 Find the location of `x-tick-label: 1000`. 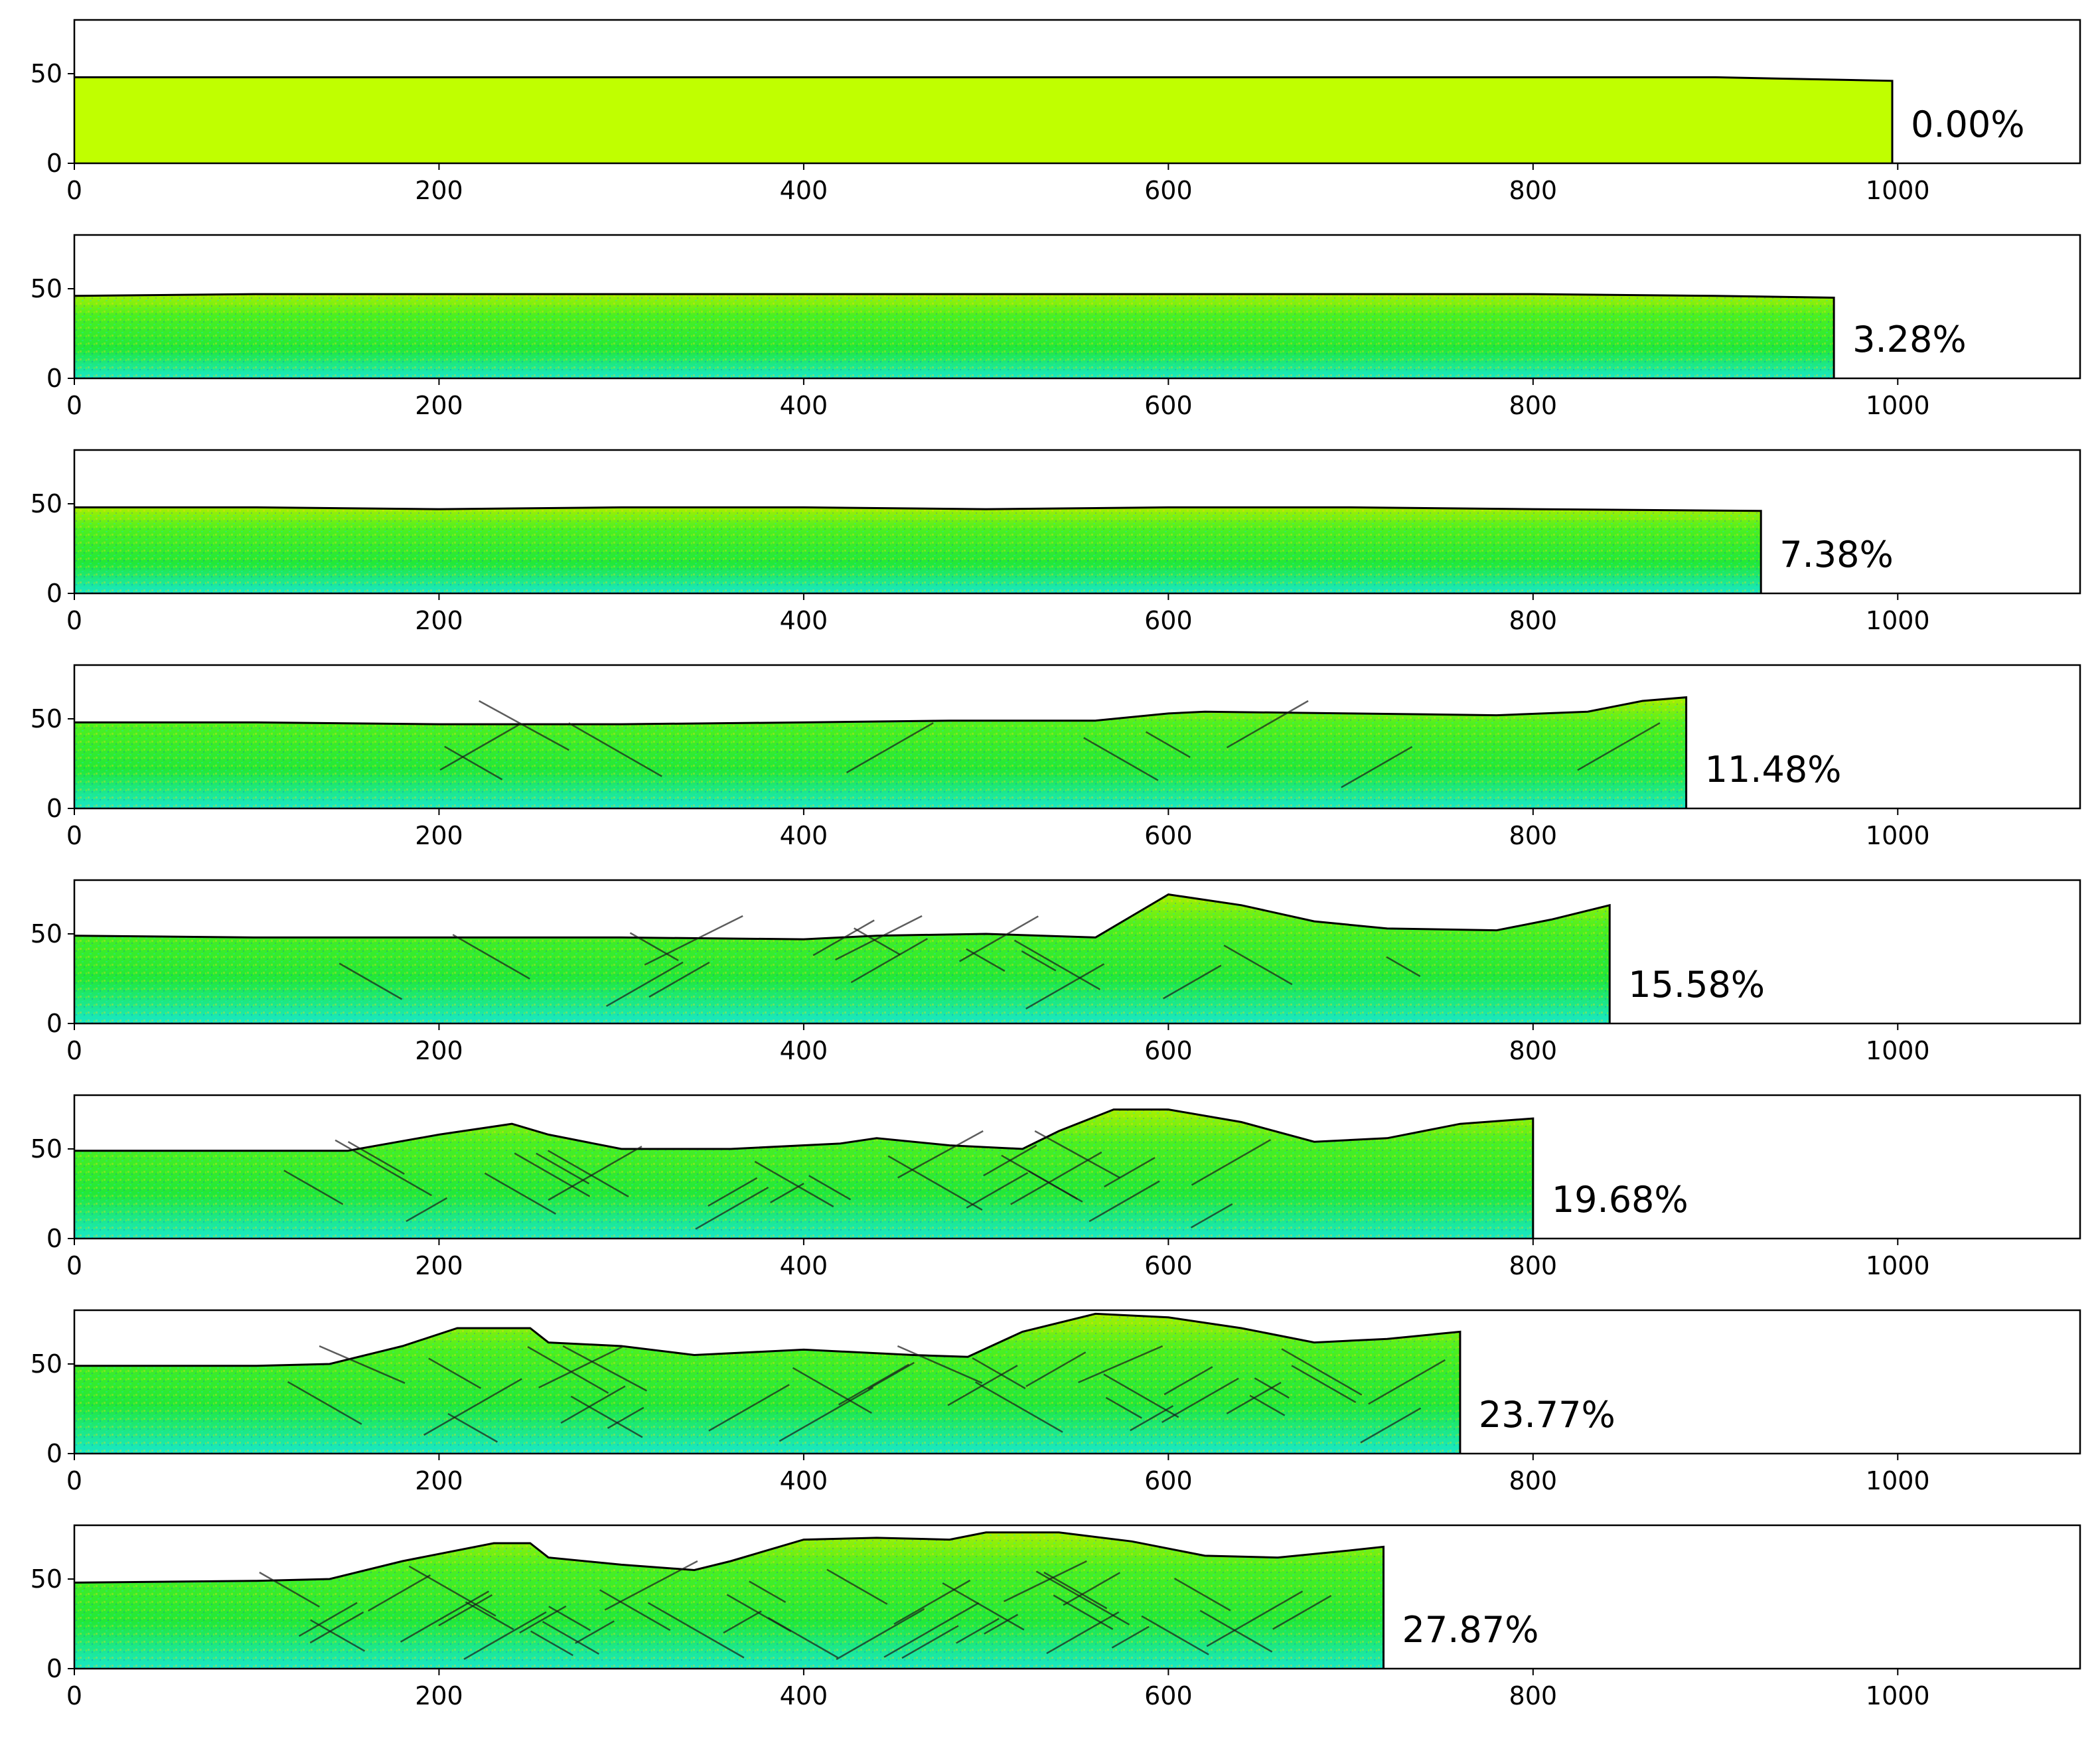

x-tick-label: 1000 is located at coordinates (1898, 1480).